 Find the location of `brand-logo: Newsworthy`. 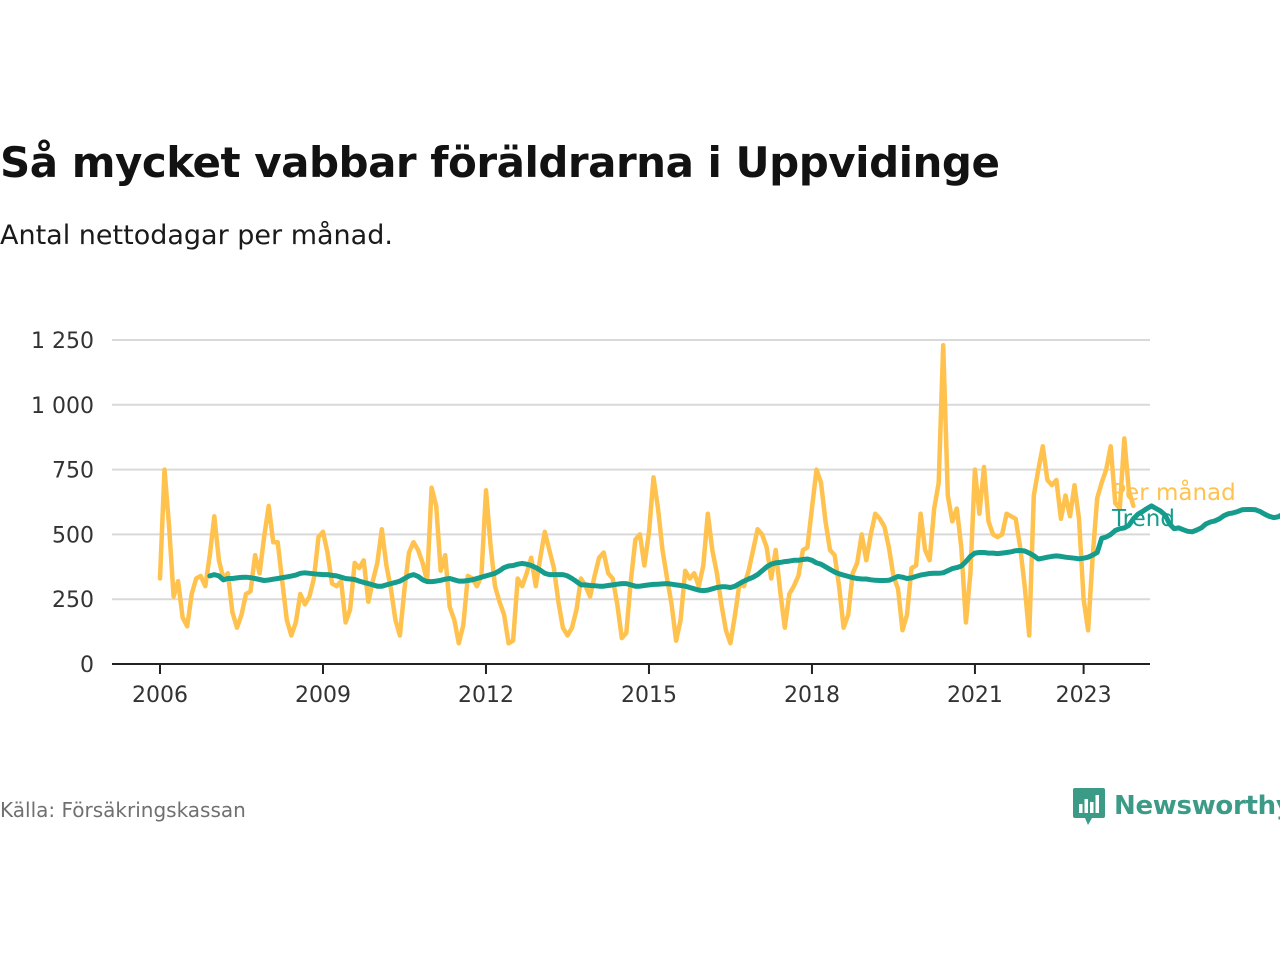

brand-logo: Newsworthy is located at coordinates (1176, 806).